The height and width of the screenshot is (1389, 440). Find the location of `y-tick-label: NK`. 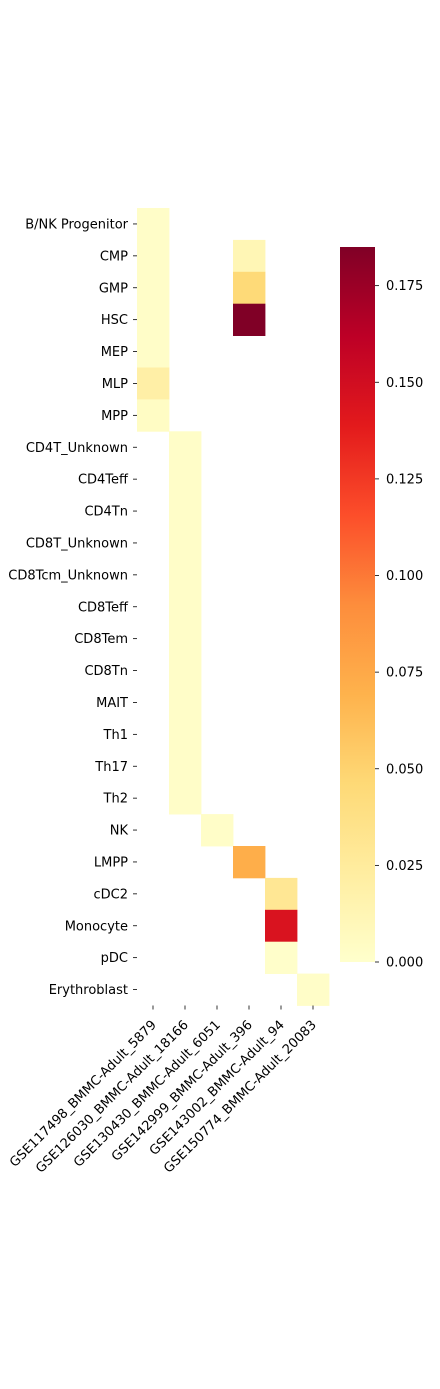

y-tick-label: NK is located at coordinates (119, 831).